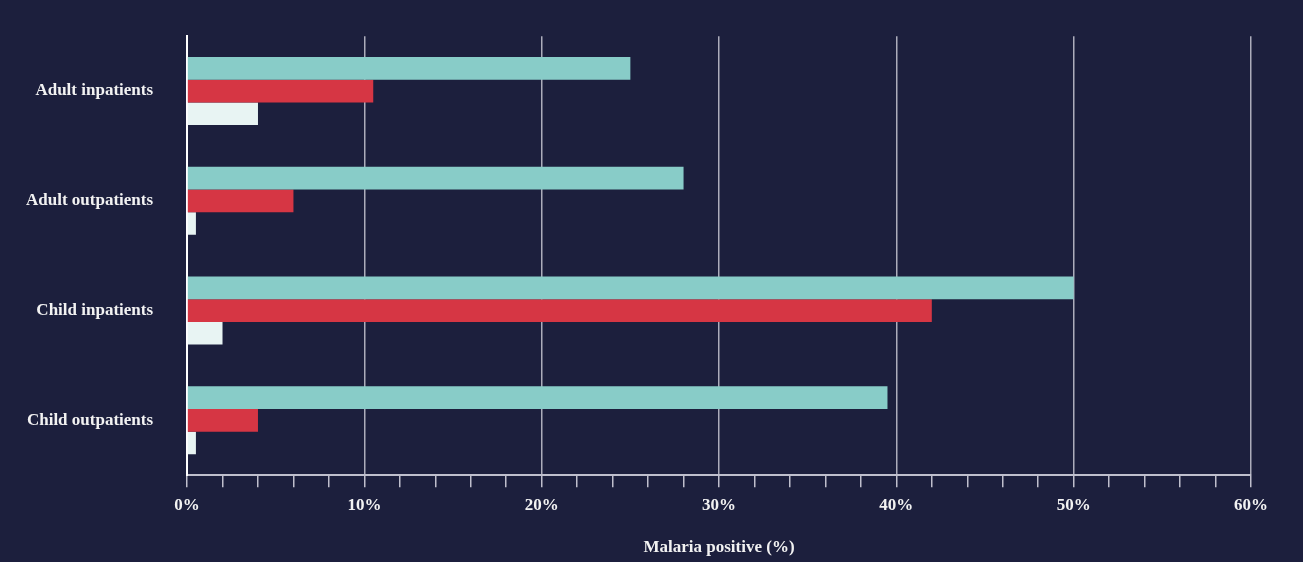 This screenshot has width=1303, height=562. I want to click on y-tick-label: Adult outpatients, so click(89, 200).